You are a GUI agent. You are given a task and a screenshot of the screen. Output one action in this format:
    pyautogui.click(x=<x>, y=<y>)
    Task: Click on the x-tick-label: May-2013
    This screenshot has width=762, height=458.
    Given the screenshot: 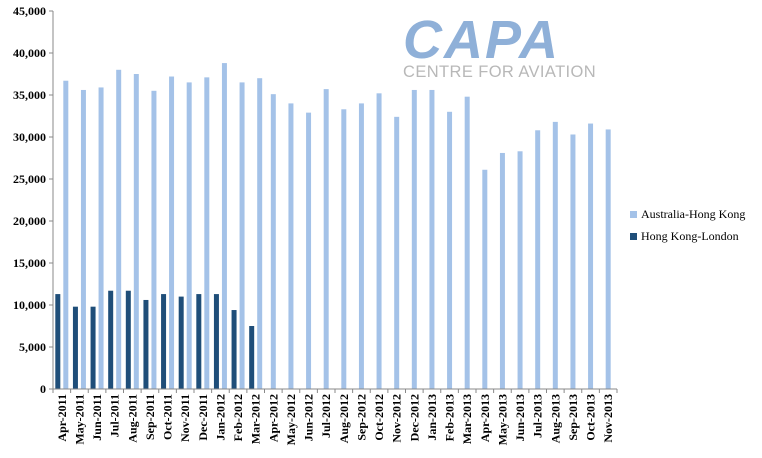 What is the action you would take?
    pyautogui.click(x=502, y=419)
    